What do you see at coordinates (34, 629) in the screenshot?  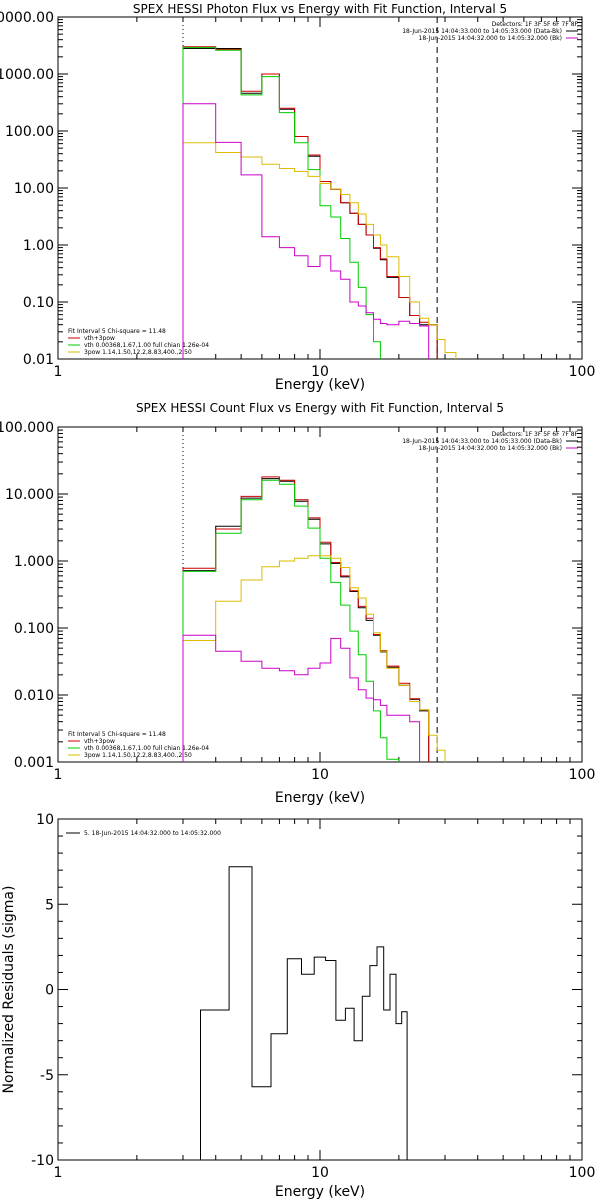 I see `y-tick-label: 0.100` at bounding box center [34, 629].